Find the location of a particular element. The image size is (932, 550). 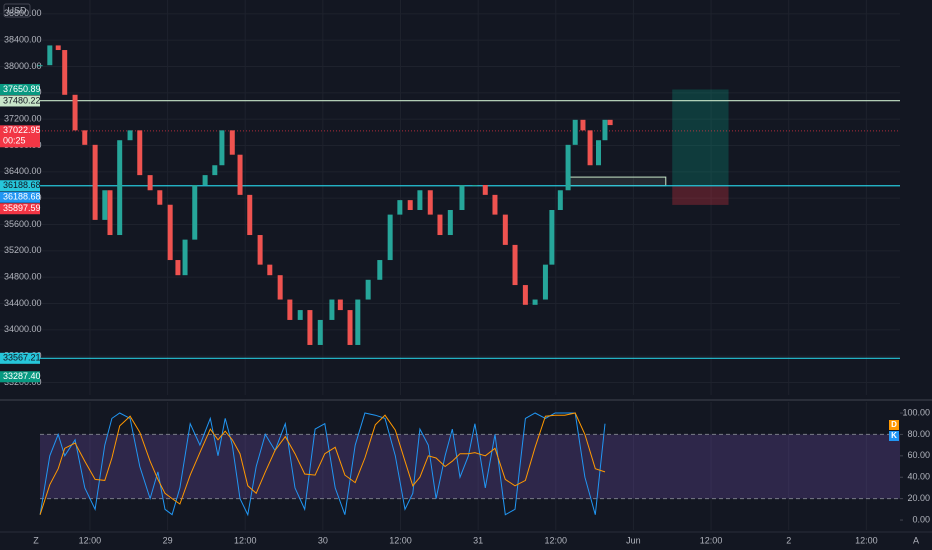

price-badge-label: 35897.59 is located at coordinates (22, 208).